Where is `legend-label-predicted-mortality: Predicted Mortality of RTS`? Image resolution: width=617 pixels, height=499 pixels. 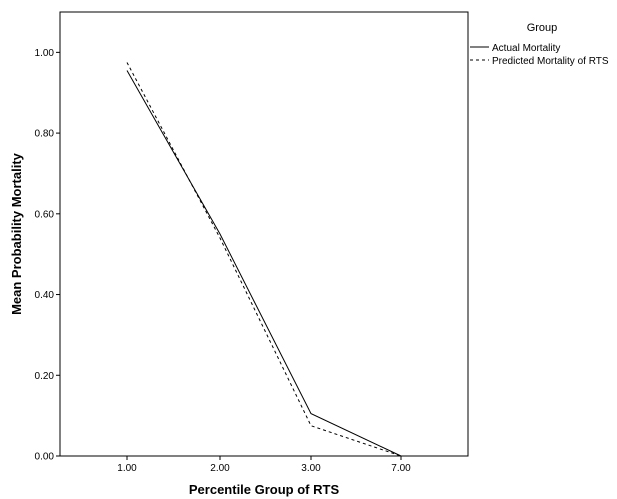
legend-label-predicted-mortality: Predicted Mortality of RTS is located at coordinates (550, 61).